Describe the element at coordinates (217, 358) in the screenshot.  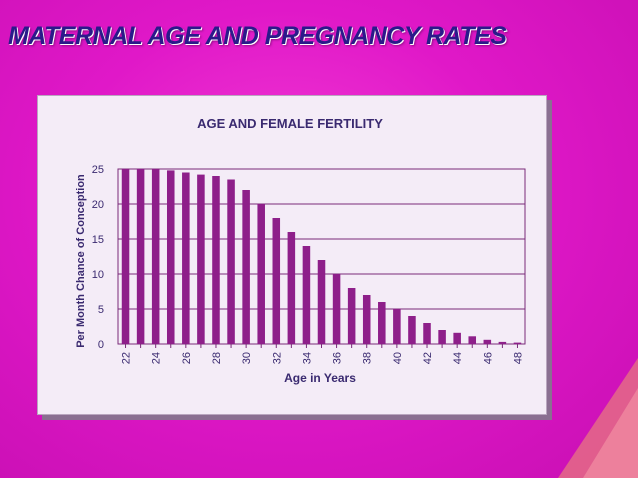
I see `x-tick-label: 28` at that location.